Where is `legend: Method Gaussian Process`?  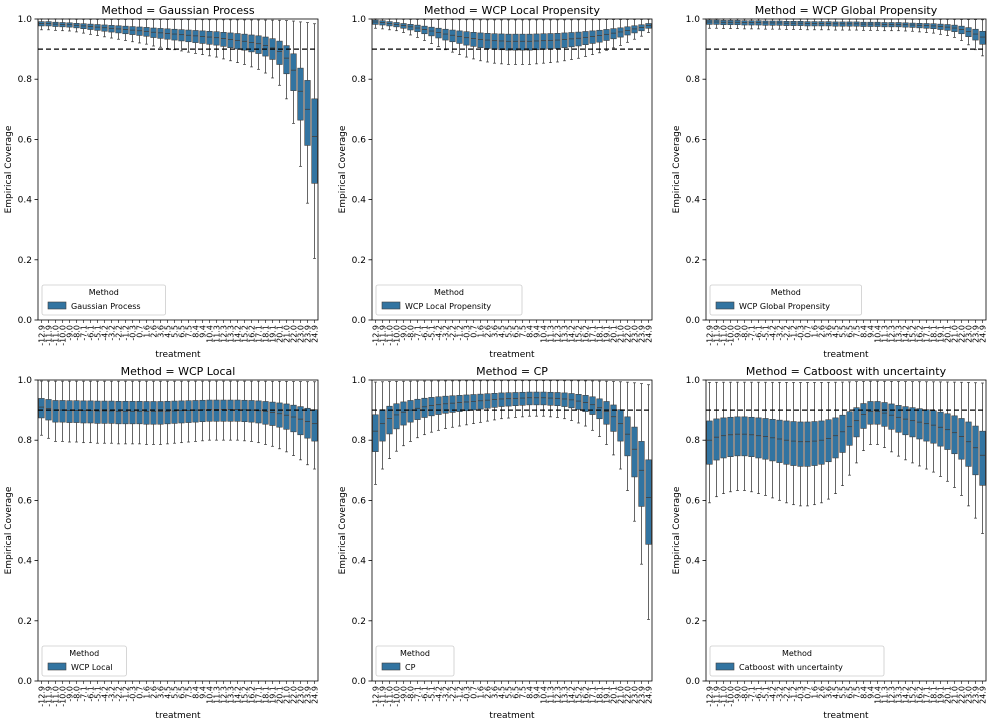 legend: Method Gaussian Process is located at coordinates (103, 300).